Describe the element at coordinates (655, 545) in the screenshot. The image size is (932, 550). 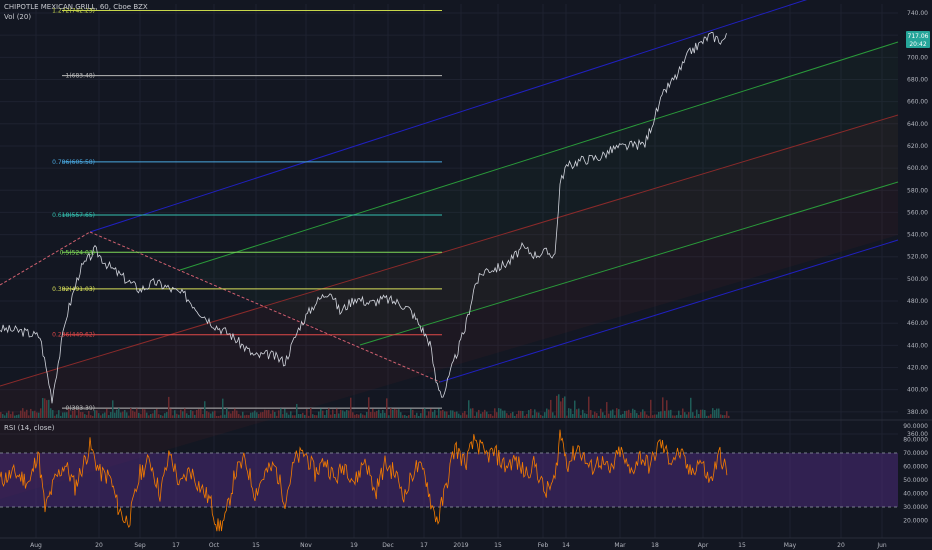
I see `time-axis-label: 18` at that location.